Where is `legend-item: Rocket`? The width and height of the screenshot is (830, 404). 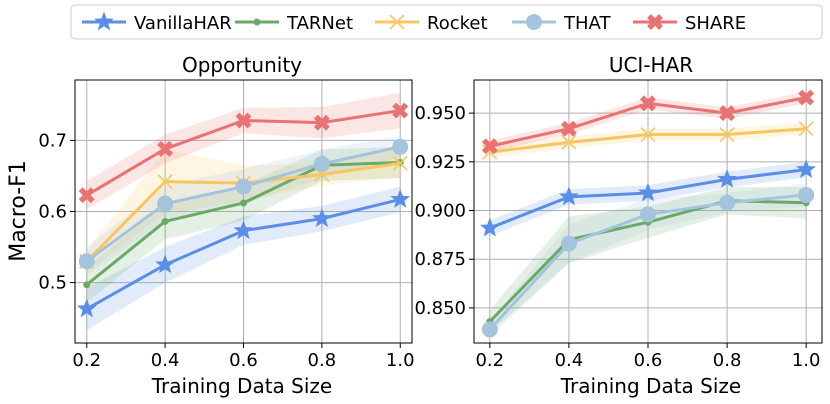 legend-item: Rocket is located at coordinates (431, 23).